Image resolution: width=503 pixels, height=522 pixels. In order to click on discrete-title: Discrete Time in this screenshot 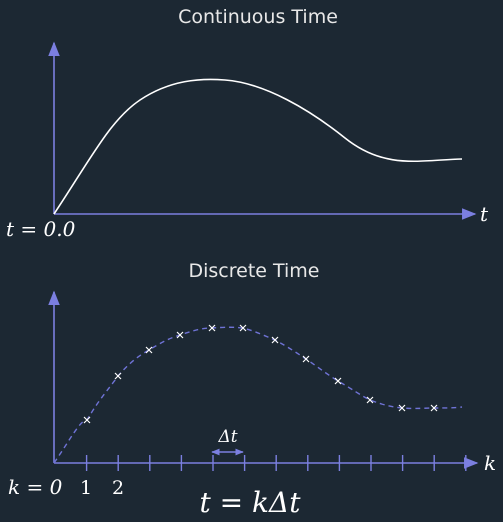, I will do `click(253, 271)`.